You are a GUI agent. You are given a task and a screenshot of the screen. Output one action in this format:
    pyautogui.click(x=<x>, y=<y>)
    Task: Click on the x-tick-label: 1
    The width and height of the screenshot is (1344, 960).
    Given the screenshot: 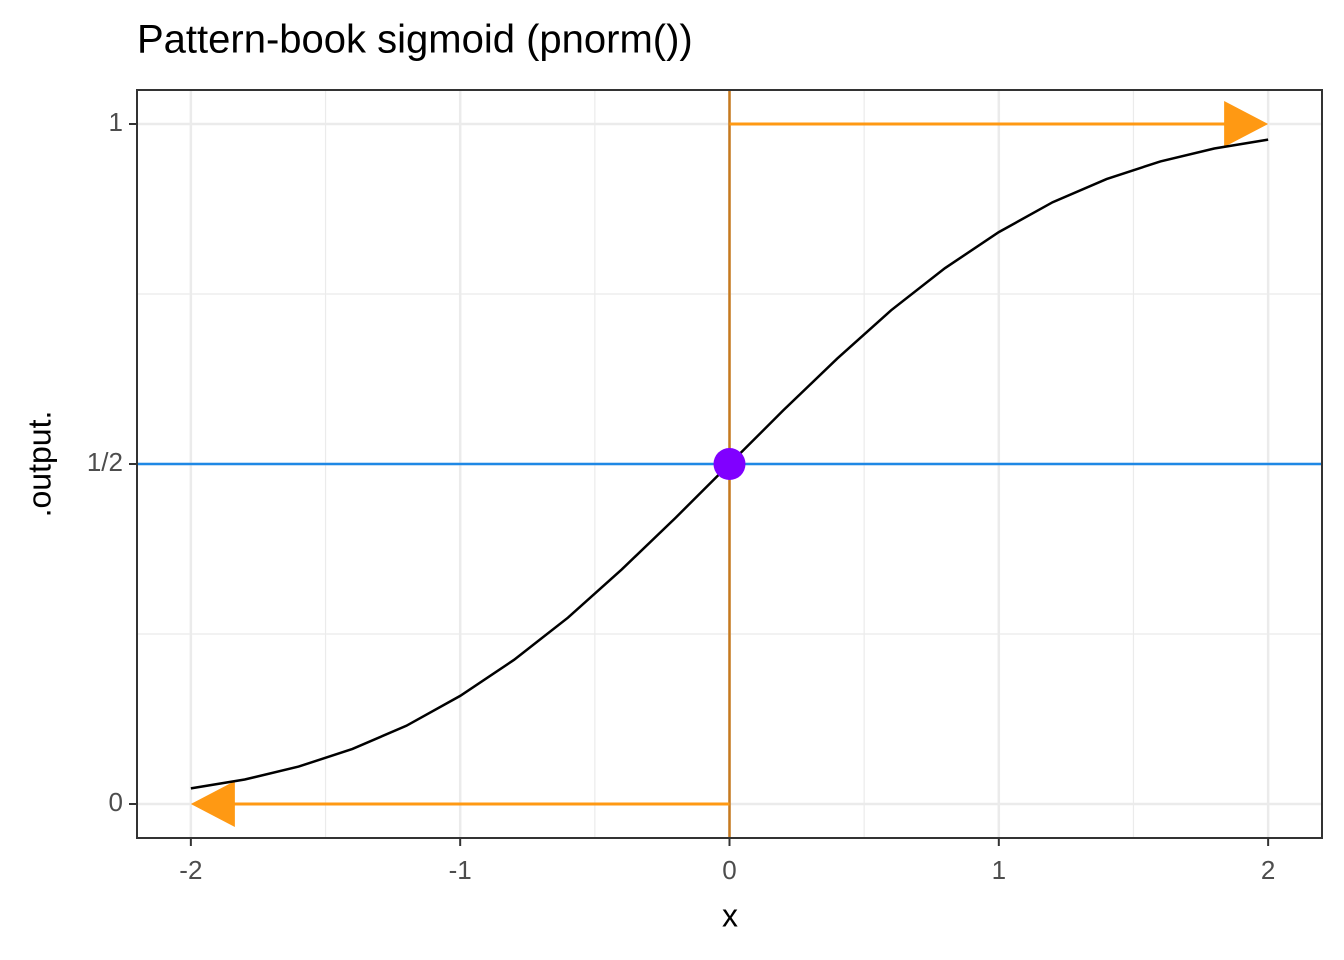 What is the action you would take?
    pyautogui.click(x=999, y=870)
    